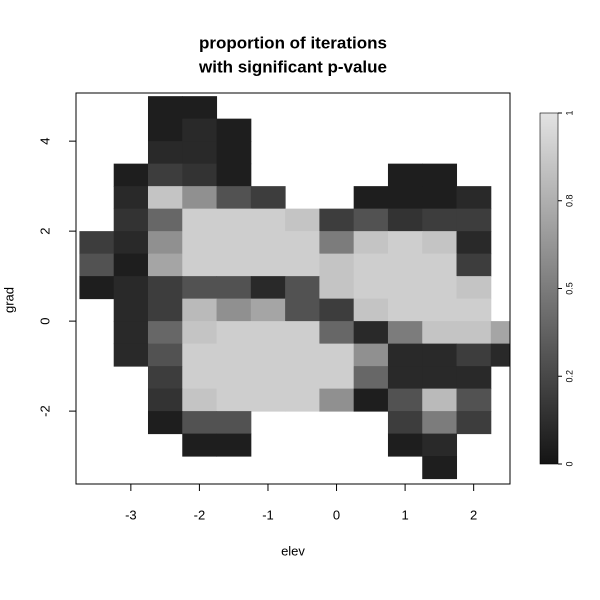 Image resolution: width=600 pixels, height=600 pixels. Describe the element at coordinates (336, 514) in the screenshot. I see `x-tick-label: 0` at that location.